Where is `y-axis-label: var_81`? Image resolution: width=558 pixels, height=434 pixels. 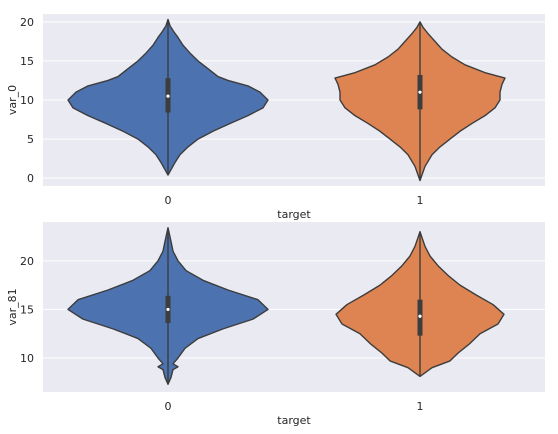
y-axis-label: var_81 is located at coordinates (12, 306).